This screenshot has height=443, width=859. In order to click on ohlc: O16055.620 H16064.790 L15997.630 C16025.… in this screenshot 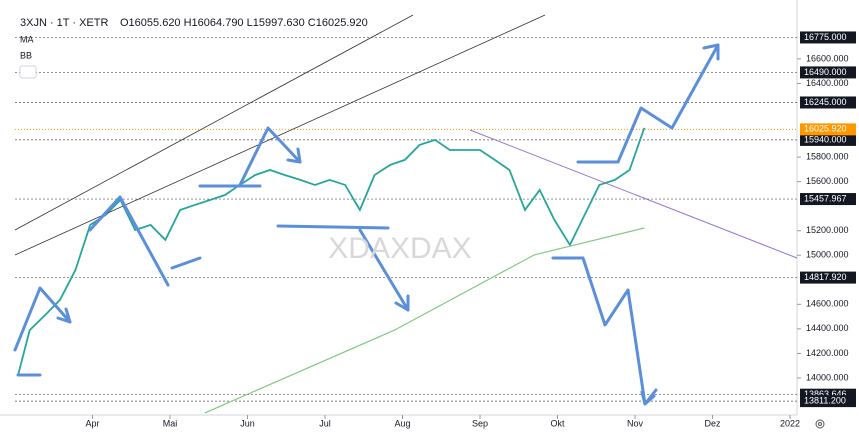, I will do `click(244, 23)`.